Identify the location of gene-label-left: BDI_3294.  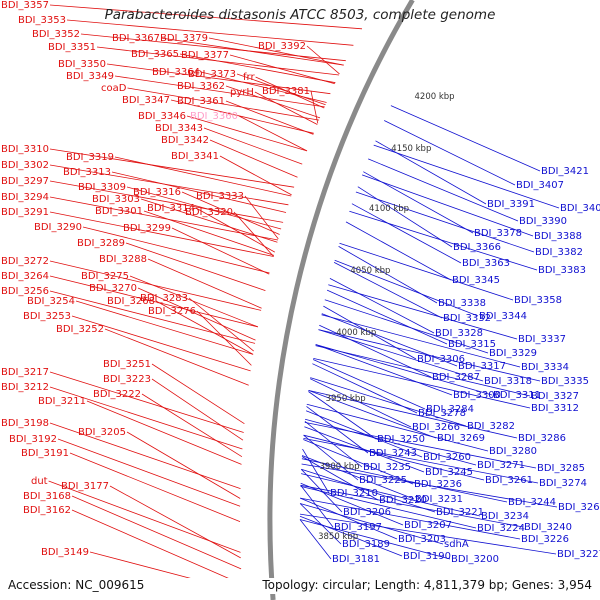
(25, 197).